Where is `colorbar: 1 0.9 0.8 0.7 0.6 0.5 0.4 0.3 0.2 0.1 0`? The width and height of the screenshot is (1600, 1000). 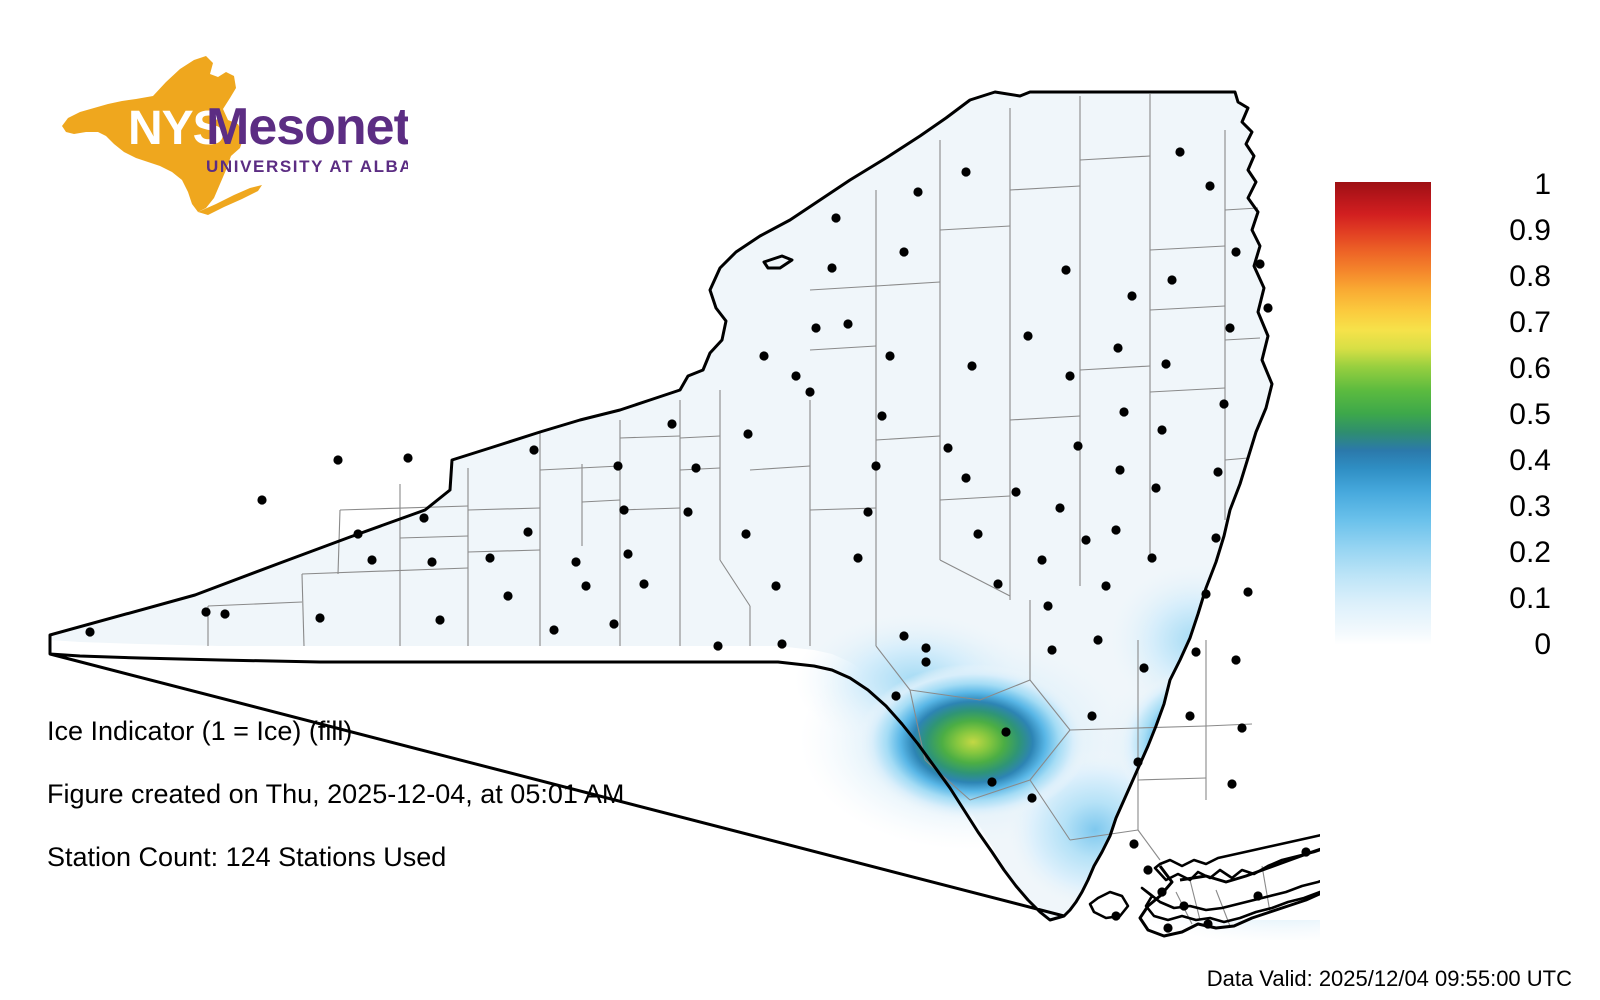 colorbar: 1 0.9 0.8 0.7 0.6 0.5 0.4 0.3 0.2 0.1 0 is located at coordinates (1455, 420).